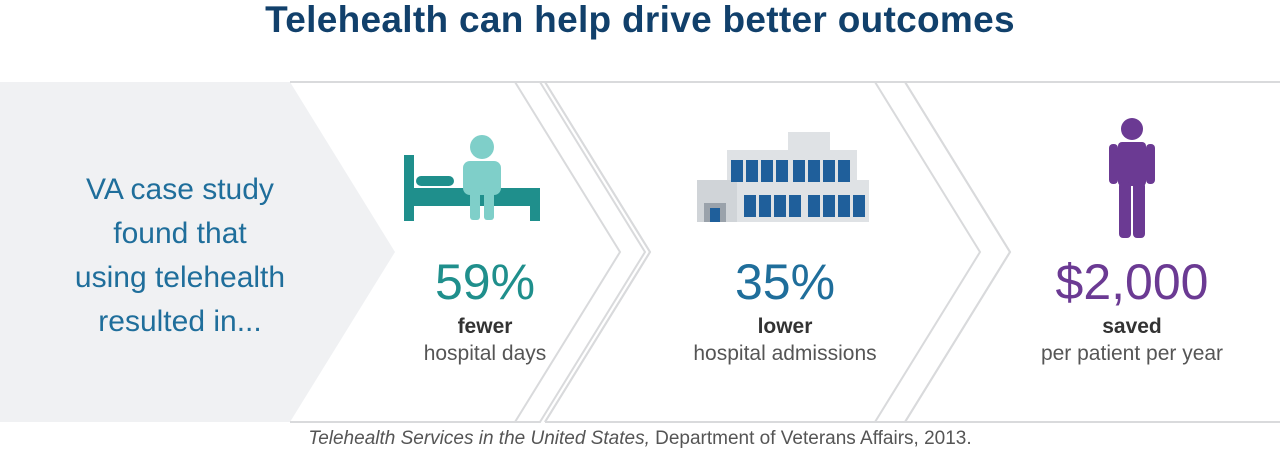  What do you see at coordinates (1132, 326) in the screenshot?
I see `stat-qualifier: saved` at bounding box center [1132, 326].